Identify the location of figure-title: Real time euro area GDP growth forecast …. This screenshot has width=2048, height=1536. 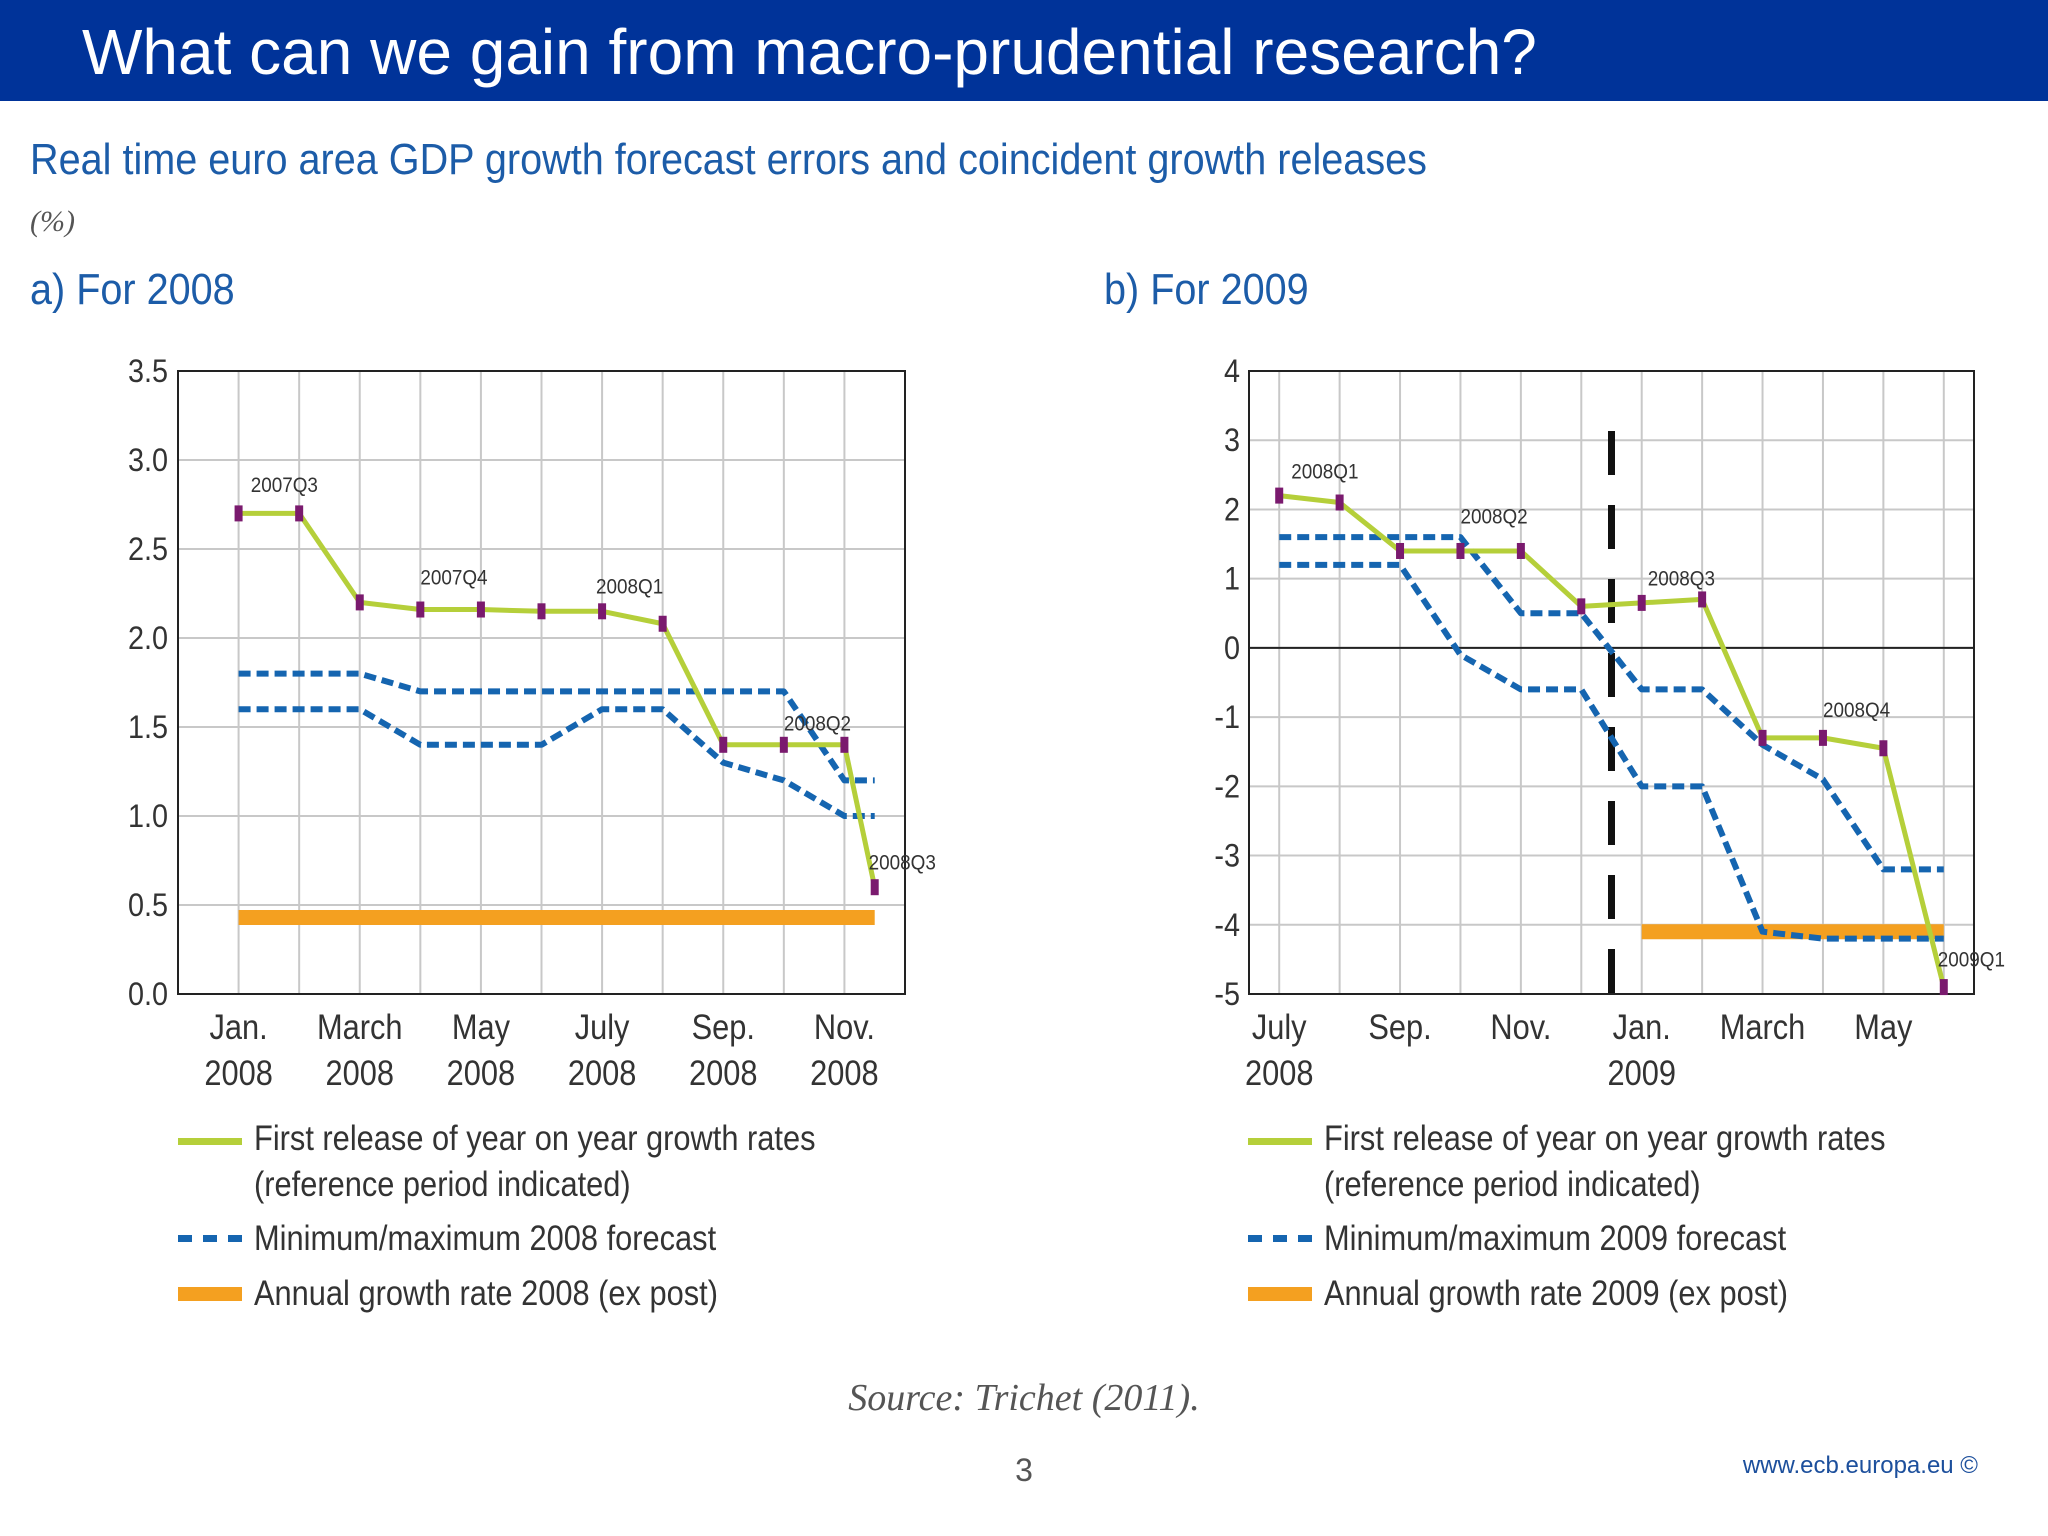
(728, 159).